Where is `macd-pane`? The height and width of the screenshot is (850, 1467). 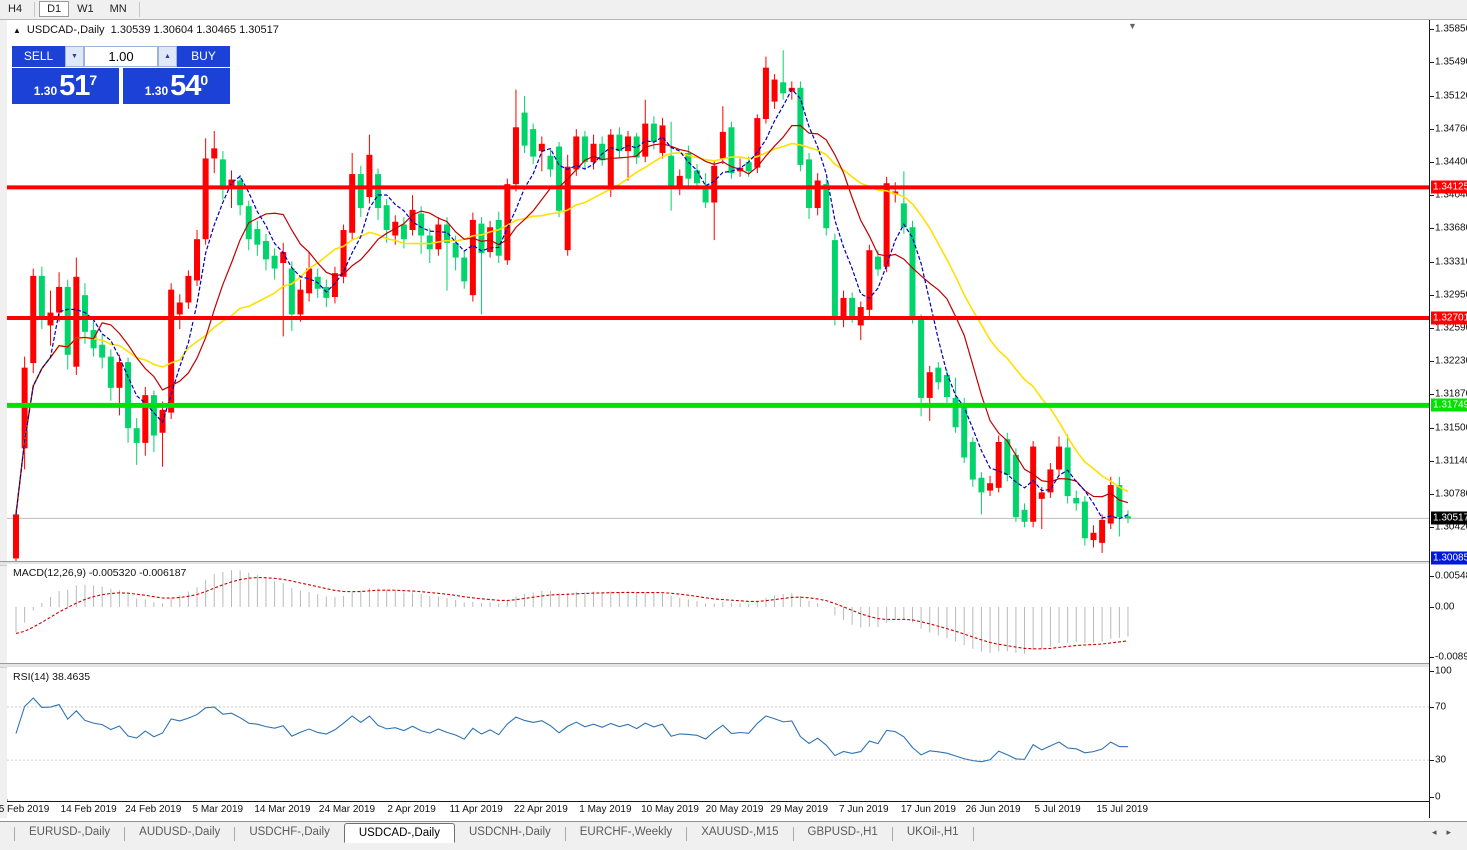
macd-pane is located at coordinates (718, 613).